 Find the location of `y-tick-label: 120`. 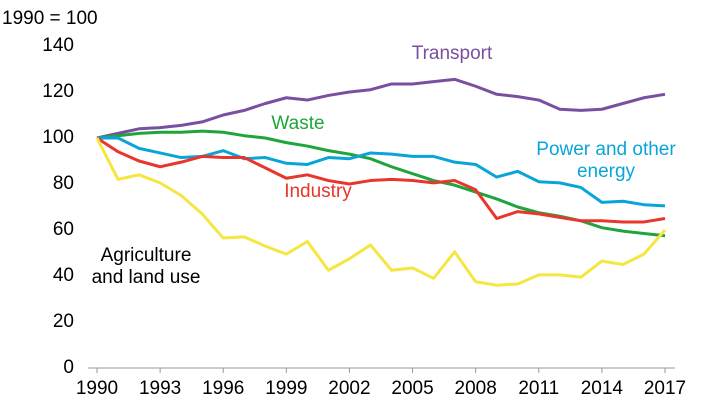

y-tick-label: 120 is located at coordinates (58, 91).